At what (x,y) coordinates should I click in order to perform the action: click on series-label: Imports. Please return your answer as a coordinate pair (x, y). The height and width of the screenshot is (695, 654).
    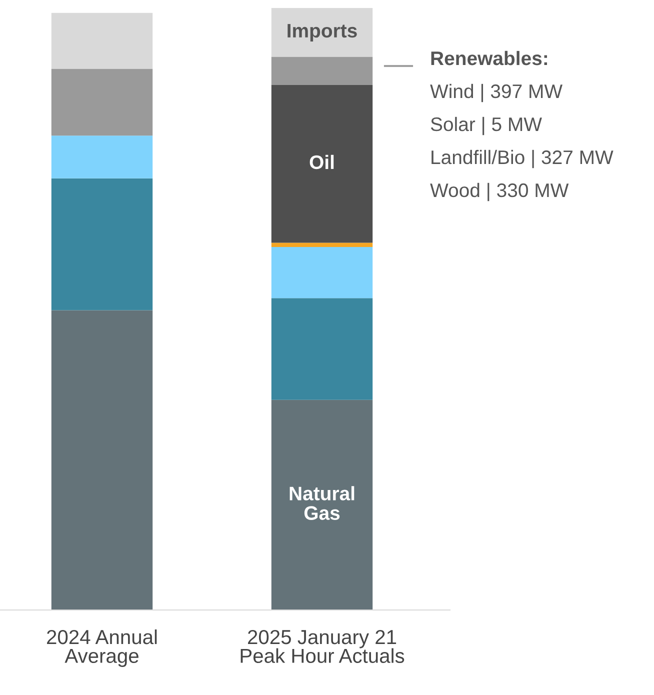
    Looking at the image, I should click on (322, 33).